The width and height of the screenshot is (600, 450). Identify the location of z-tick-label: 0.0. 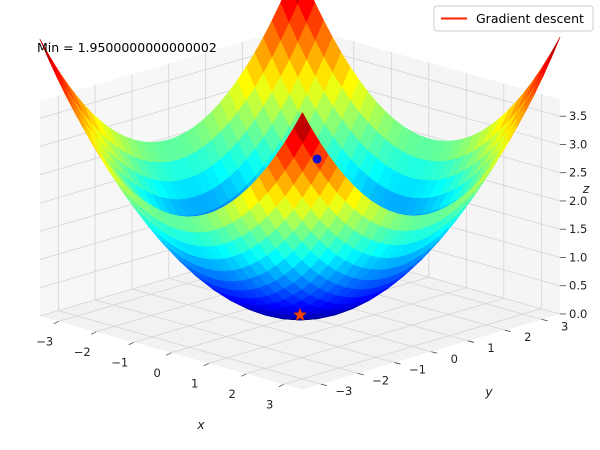
(578, 314).